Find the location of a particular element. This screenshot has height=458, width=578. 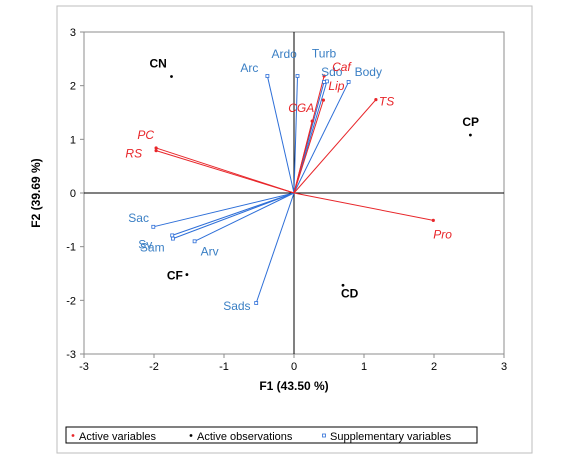

point-label-ts: TS is located at coordinates (386, 102).